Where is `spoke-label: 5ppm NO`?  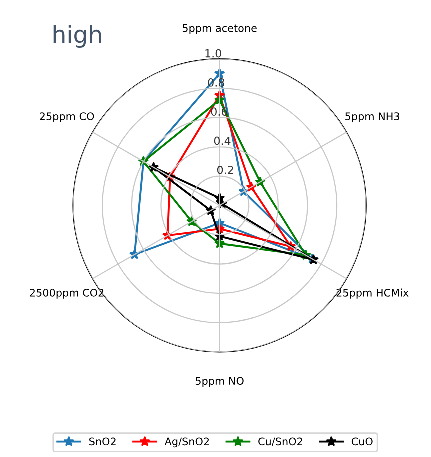
spoke-label: 5ppm NO is located at coordinates (220, 382).